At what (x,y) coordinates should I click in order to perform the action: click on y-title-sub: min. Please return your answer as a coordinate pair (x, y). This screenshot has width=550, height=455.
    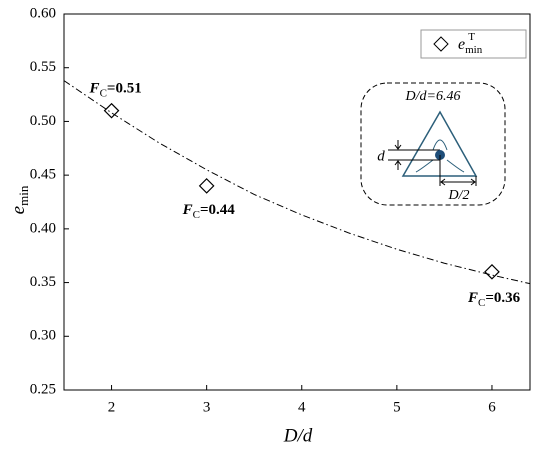
    Looking at the image, I should click on (23, 195).